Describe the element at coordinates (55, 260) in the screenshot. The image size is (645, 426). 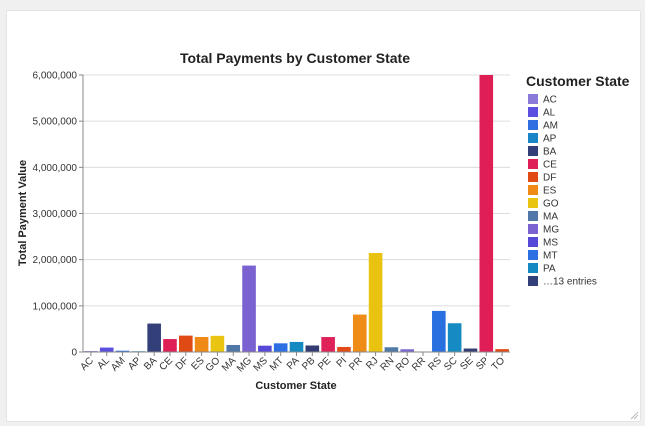
I see `y-tick-label: 2,000,000` at that location.